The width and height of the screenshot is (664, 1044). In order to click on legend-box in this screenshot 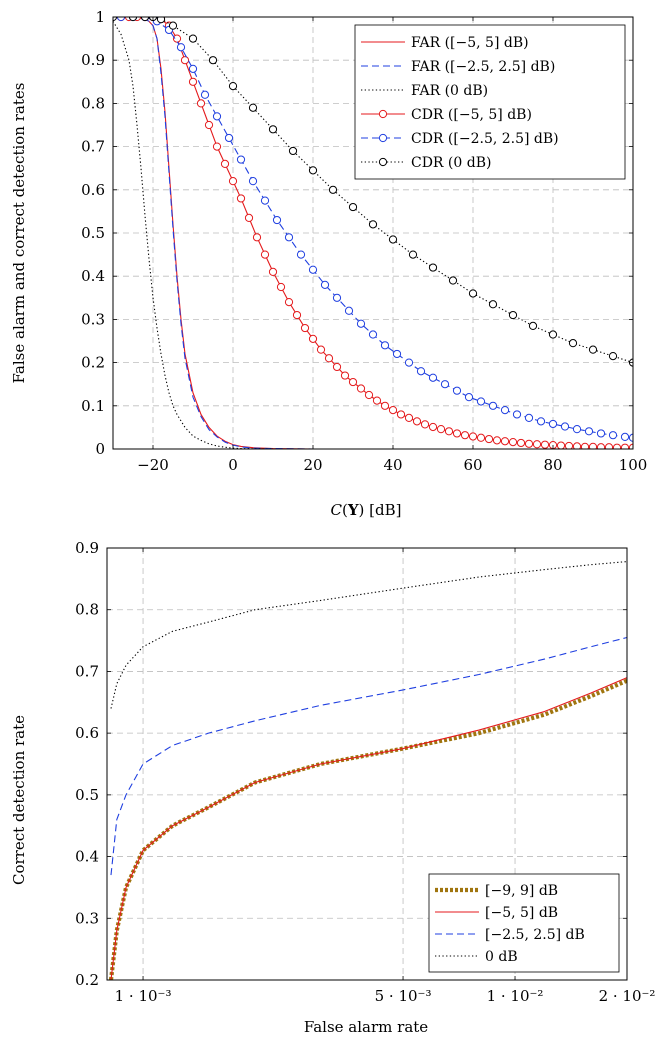, I will do `click(490, 102)`.